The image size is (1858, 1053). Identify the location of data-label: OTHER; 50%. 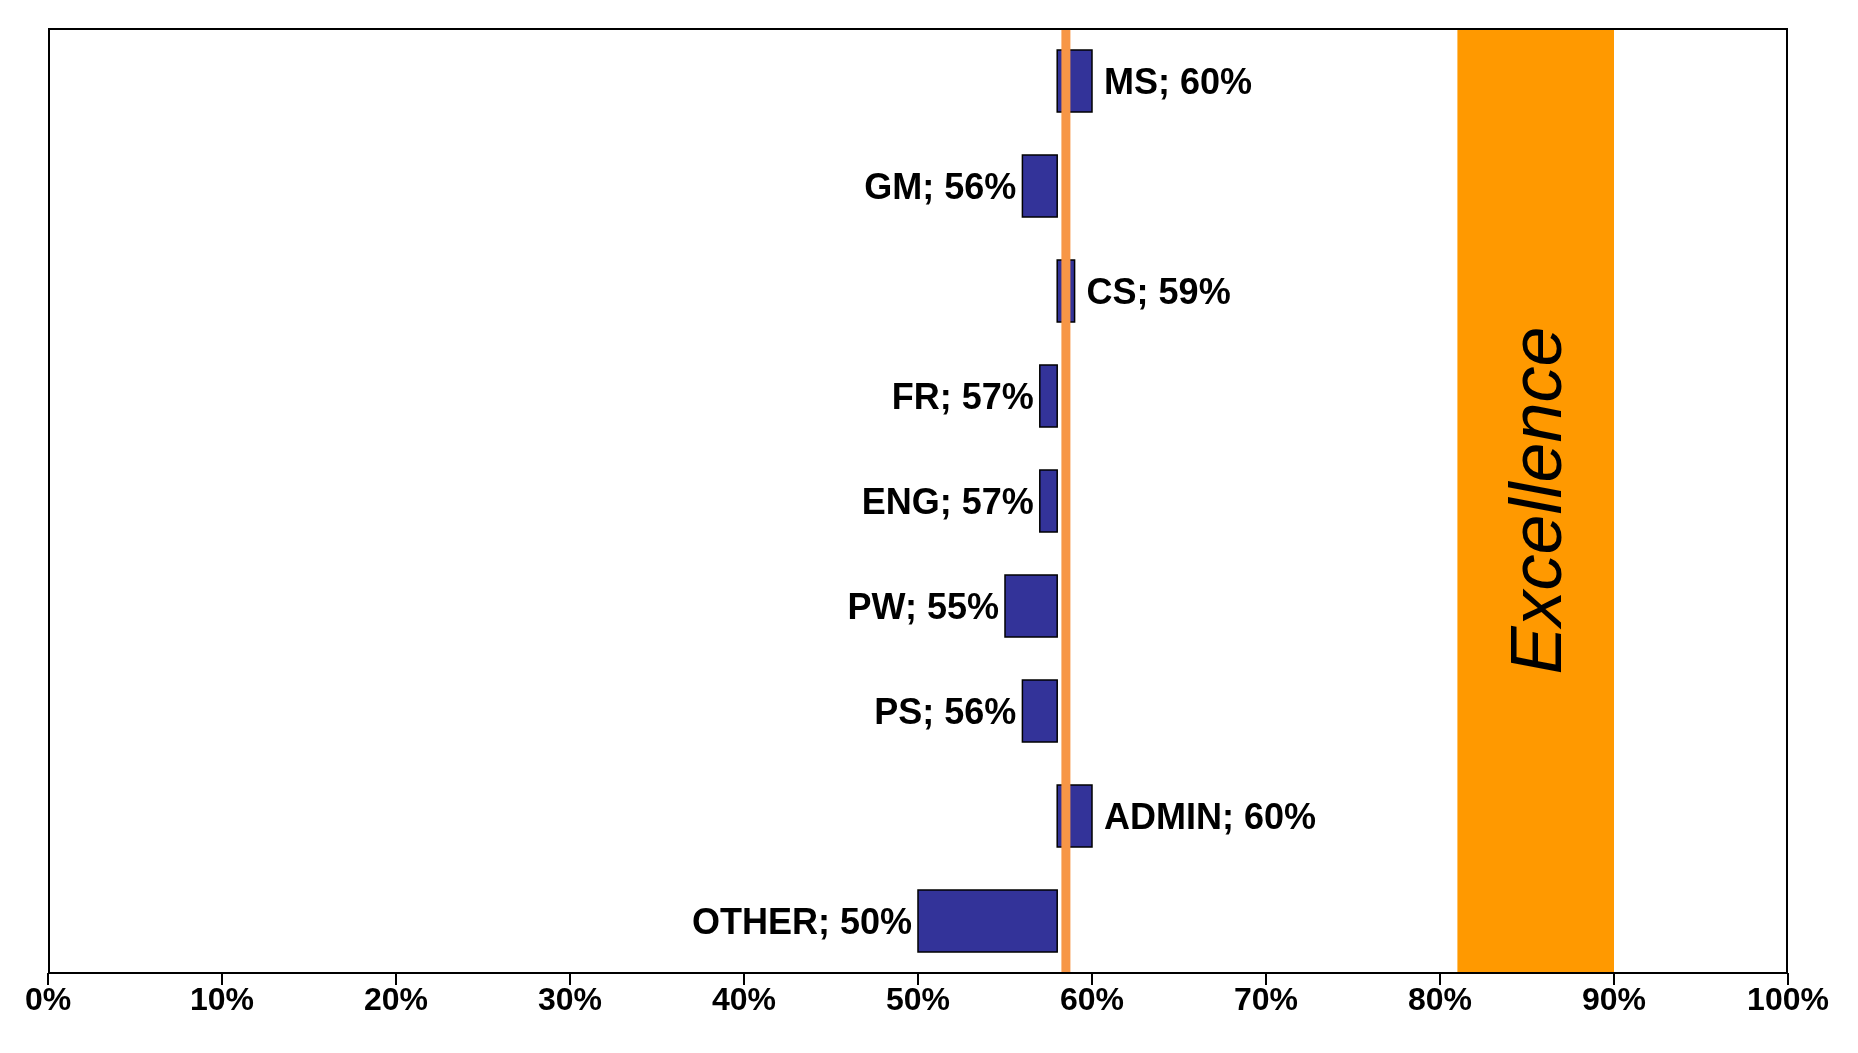
(801, 921).